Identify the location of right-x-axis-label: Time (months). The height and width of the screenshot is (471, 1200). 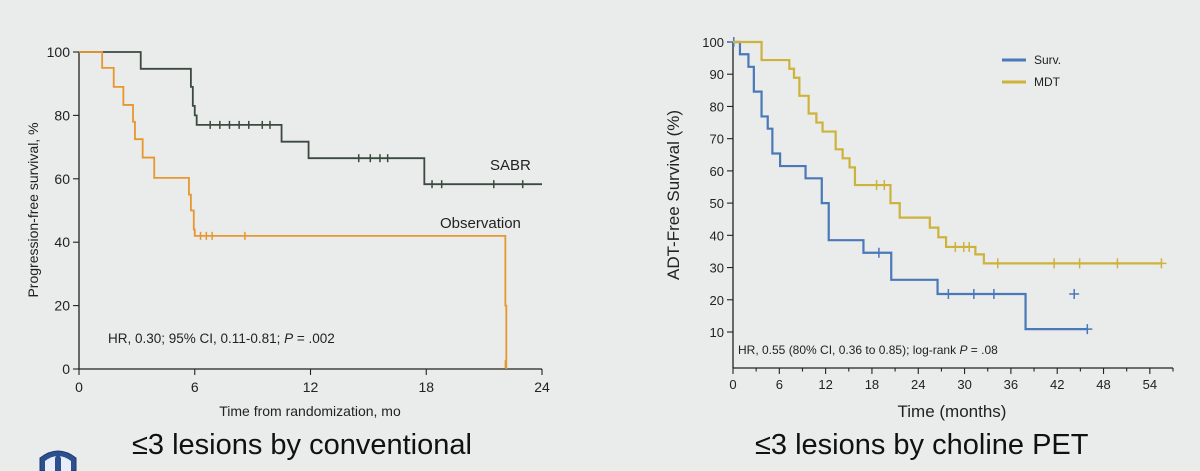
(952, 411).